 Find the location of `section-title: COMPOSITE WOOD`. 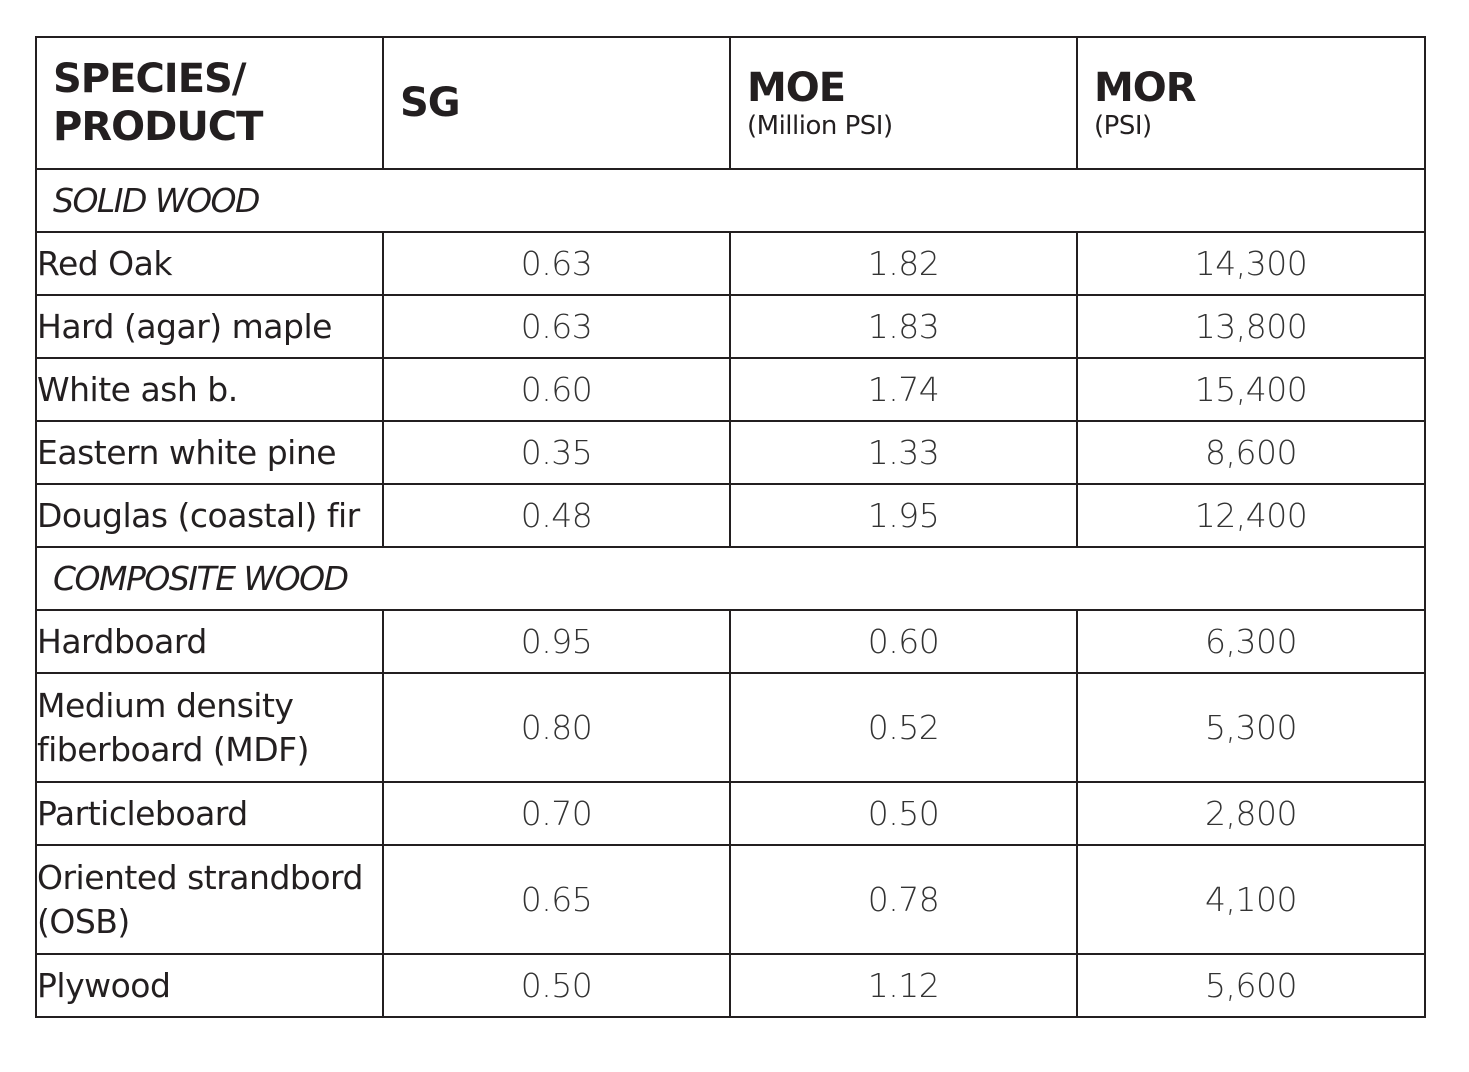

section-title: COMPOSITE WOOD is located at coordinates (730, 578).